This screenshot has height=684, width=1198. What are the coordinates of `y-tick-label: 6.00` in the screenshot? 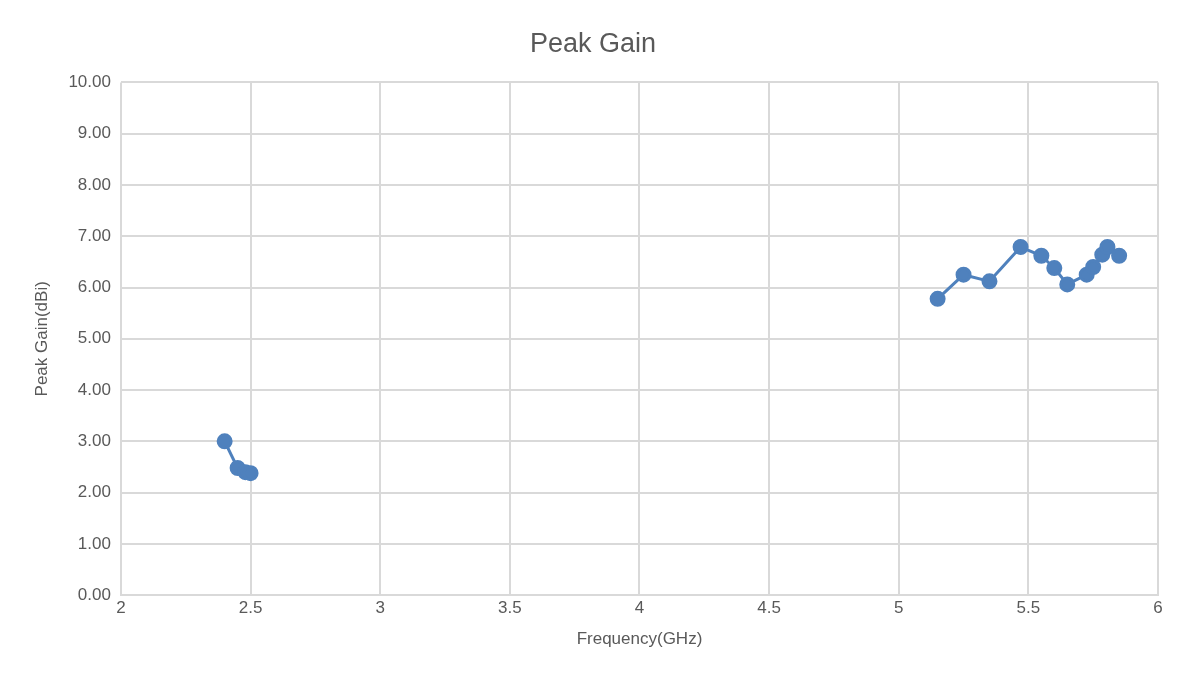 It's located at (94, 287).